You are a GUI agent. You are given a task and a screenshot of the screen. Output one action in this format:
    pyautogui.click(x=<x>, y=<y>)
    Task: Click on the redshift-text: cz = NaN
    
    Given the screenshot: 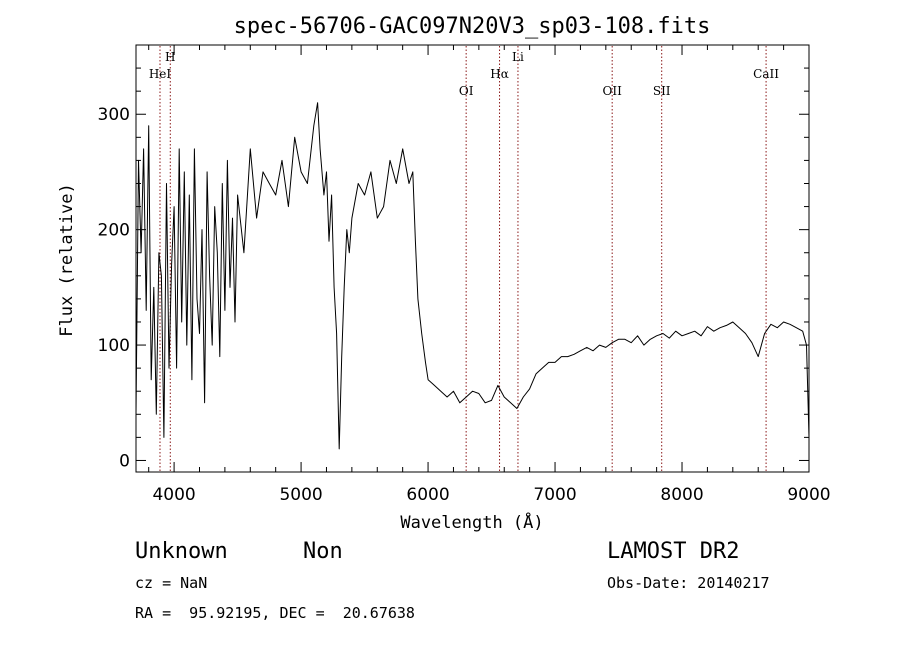 What is the action you would take?
    pyautogui.click(x=171, y=583)
    